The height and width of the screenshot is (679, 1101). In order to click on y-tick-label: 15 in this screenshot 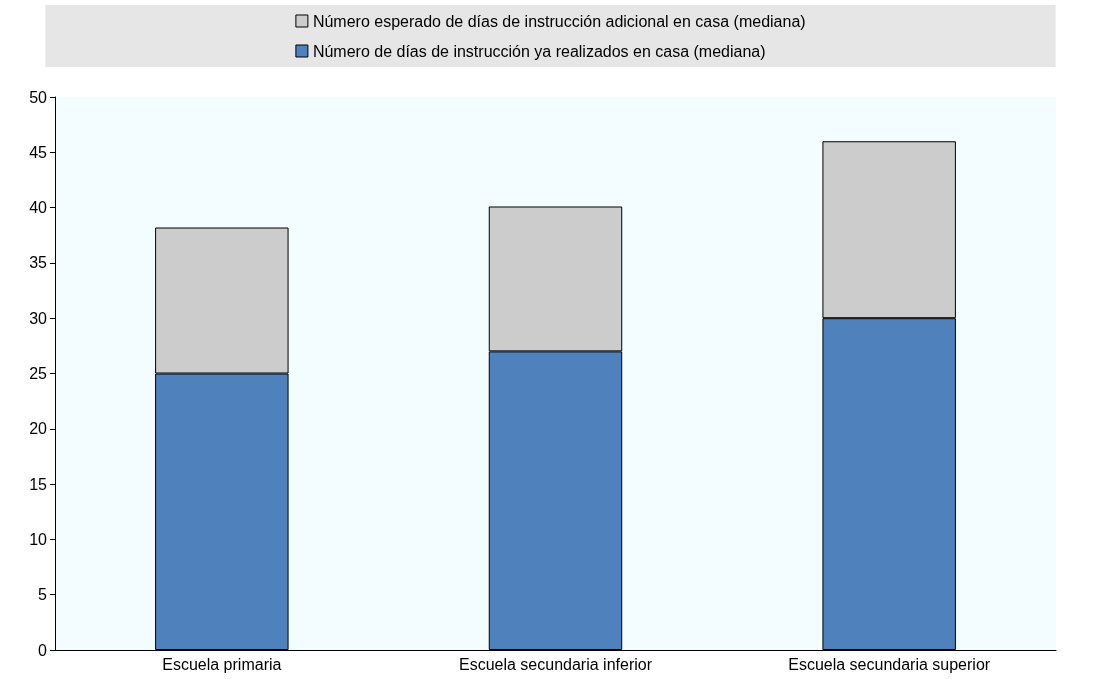, I will do `click(38, 484)`.